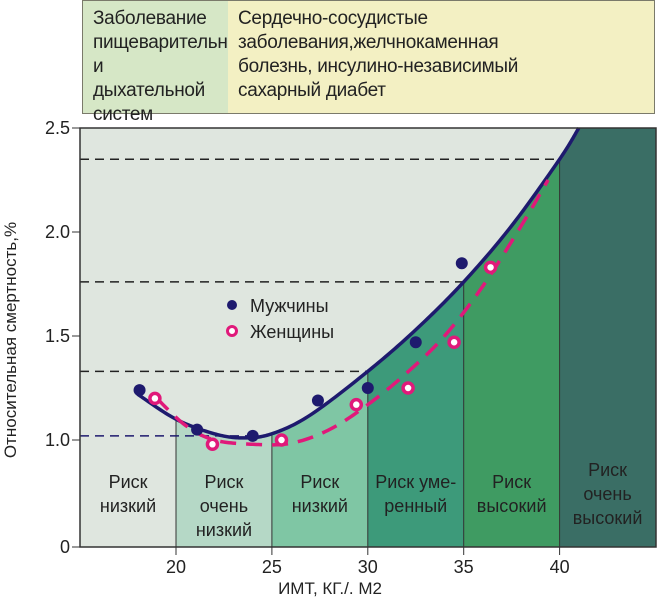  What do you see at coordinates (289, 306) in the screenshot?
I see `legend-men-label: Мужчины` at bounding box center [289, 306].